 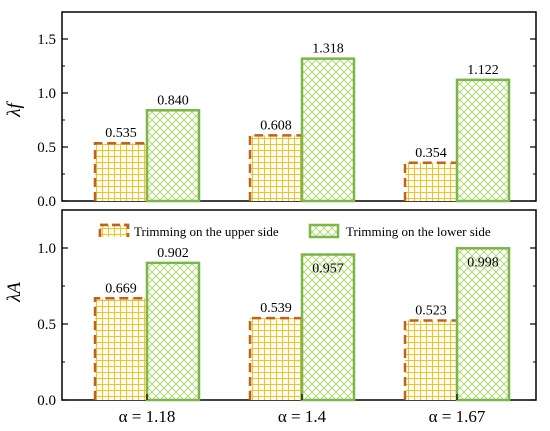 What do you see at coordinates (173, 100) in the screenshot?
I see `value-label-lower: 0.840` at bounding box center [173, 100].